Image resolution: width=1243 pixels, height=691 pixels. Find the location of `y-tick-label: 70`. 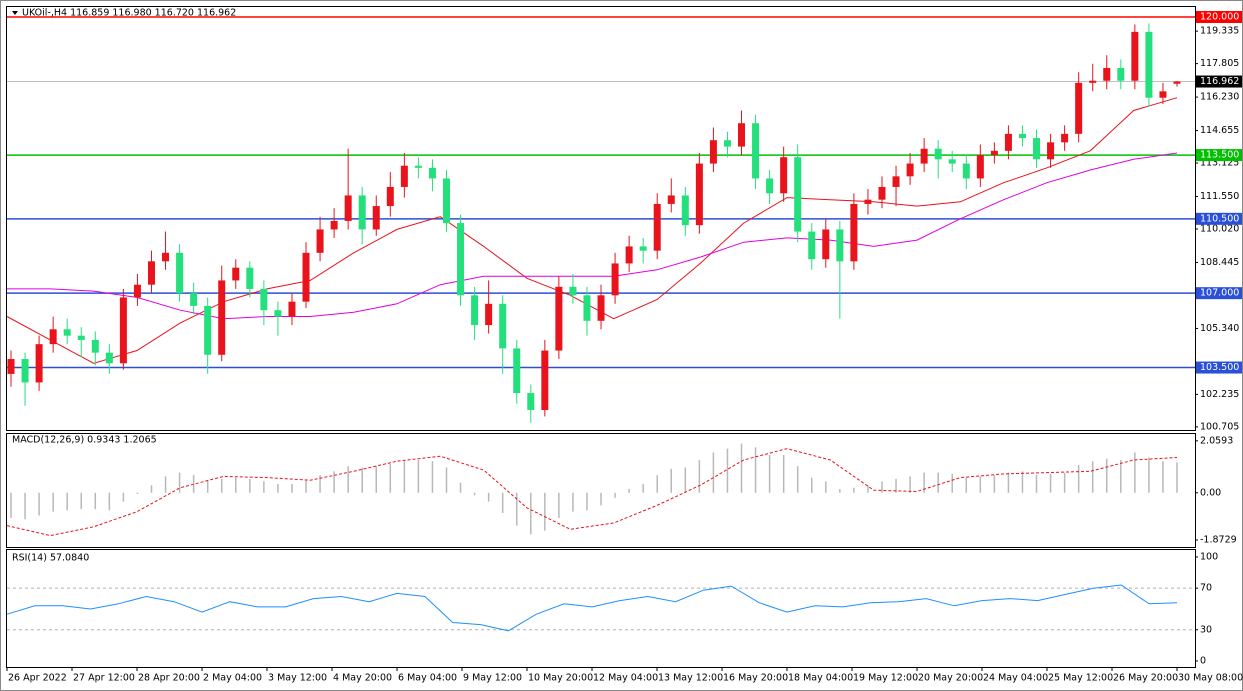

y-tick-label: 70 is located at coordinates (1206, 588).